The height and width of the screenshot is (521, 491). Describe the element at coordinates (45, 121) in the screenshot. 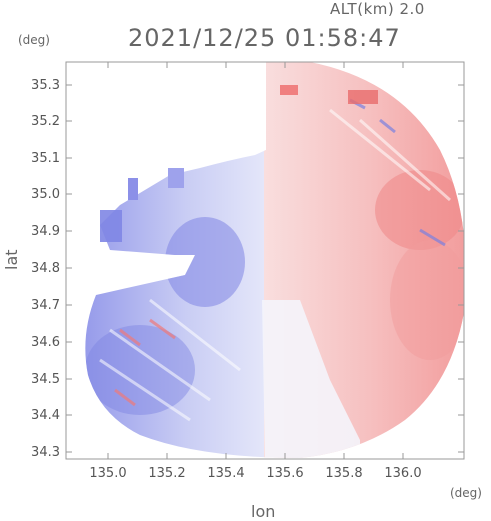

I see `y-tick-label: 35.2` at that location.